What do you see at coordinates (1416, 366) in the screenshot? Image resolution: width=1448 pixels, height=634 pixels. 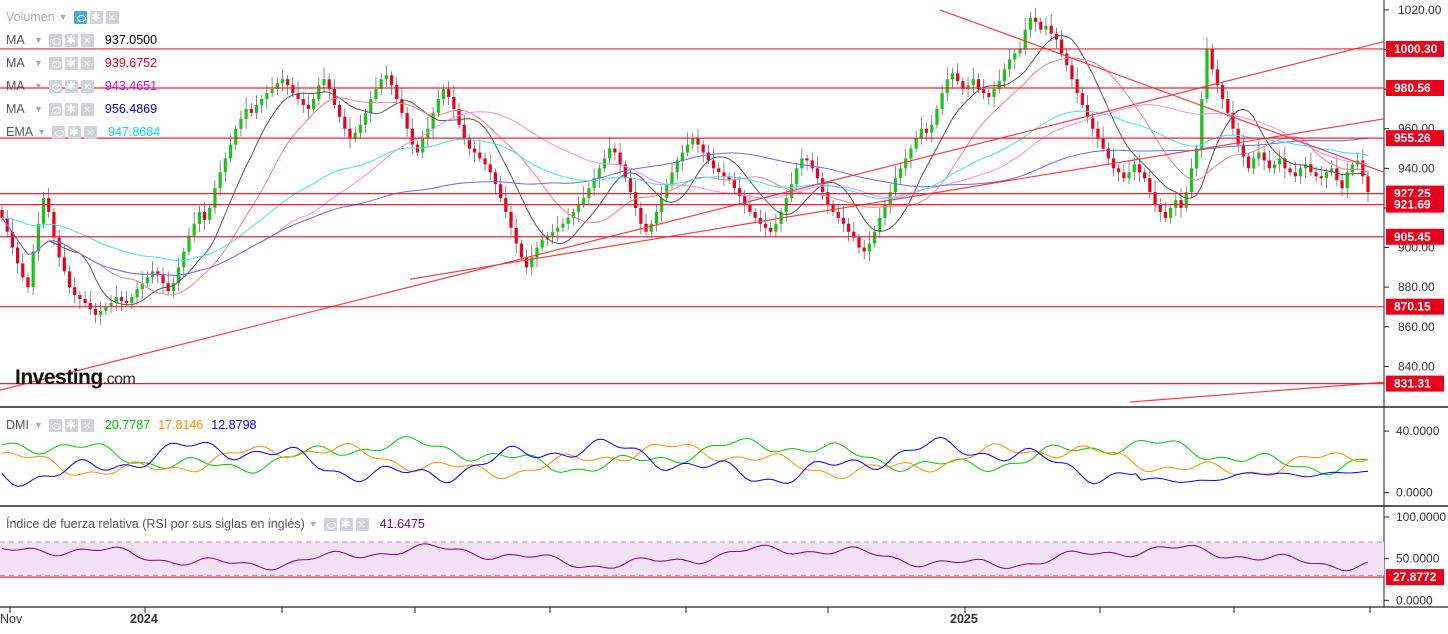 I see `y-tick-label: 840.00` at bounding box center [1416, 366].